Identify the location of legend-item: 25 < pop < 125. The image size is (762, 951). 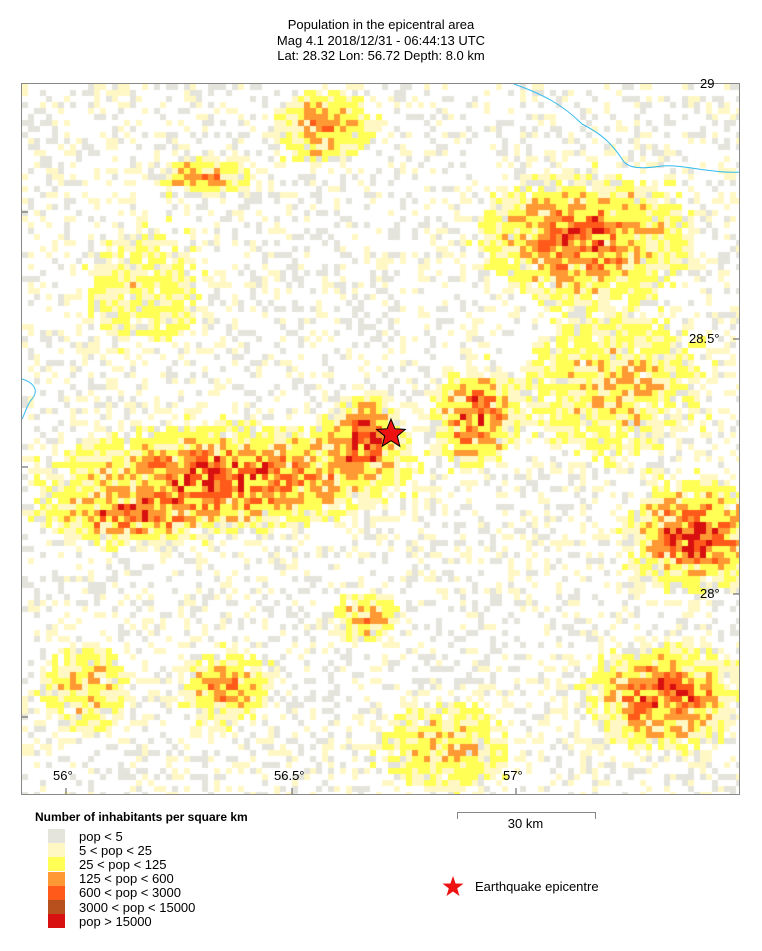
(107, 864).